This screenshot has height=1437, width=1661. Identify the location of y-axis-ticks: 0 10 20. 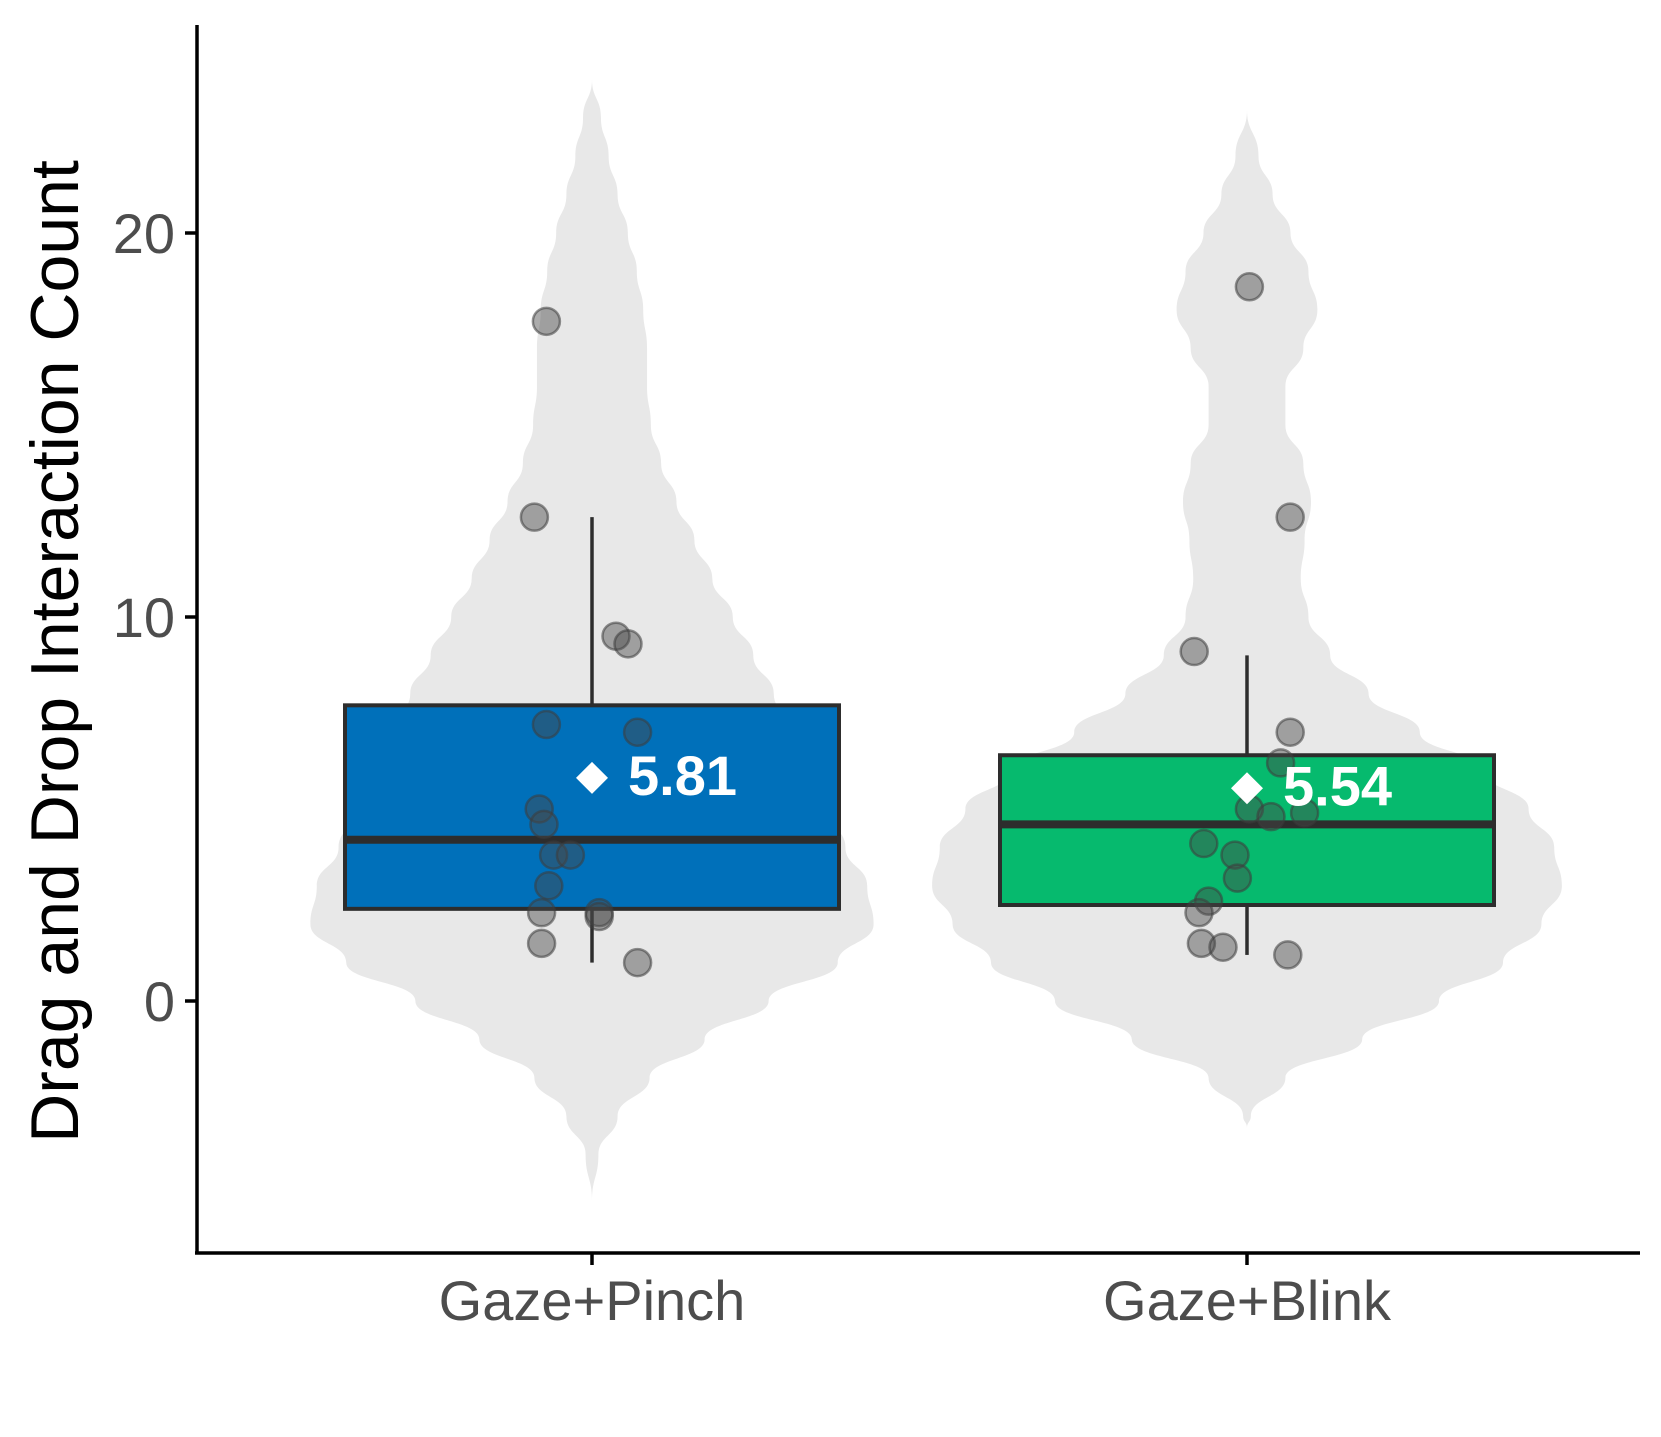
(155, 617).